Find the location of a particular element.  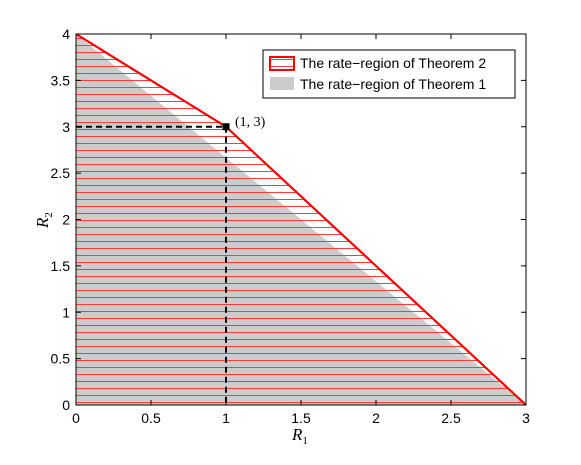

y-tick-label: 3.5 is located at coordinates (61, 80).